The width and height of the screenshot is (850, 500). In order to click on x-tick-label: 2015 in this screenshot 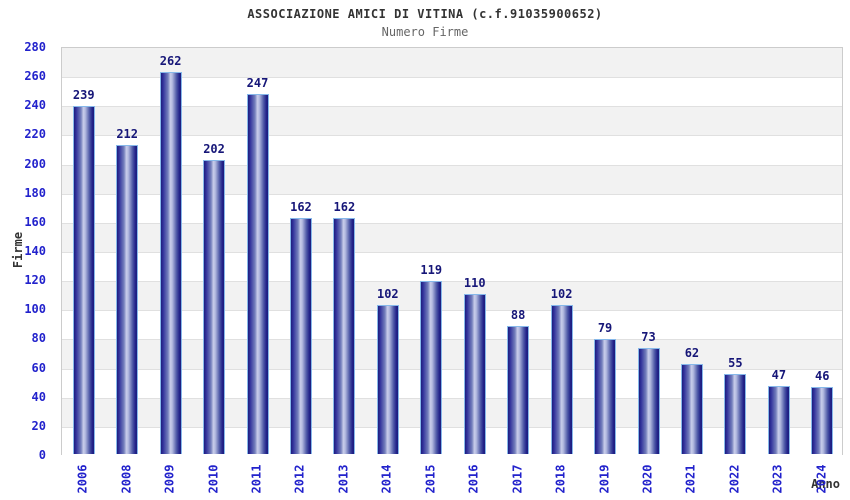, I will do `click(430, 479)`.